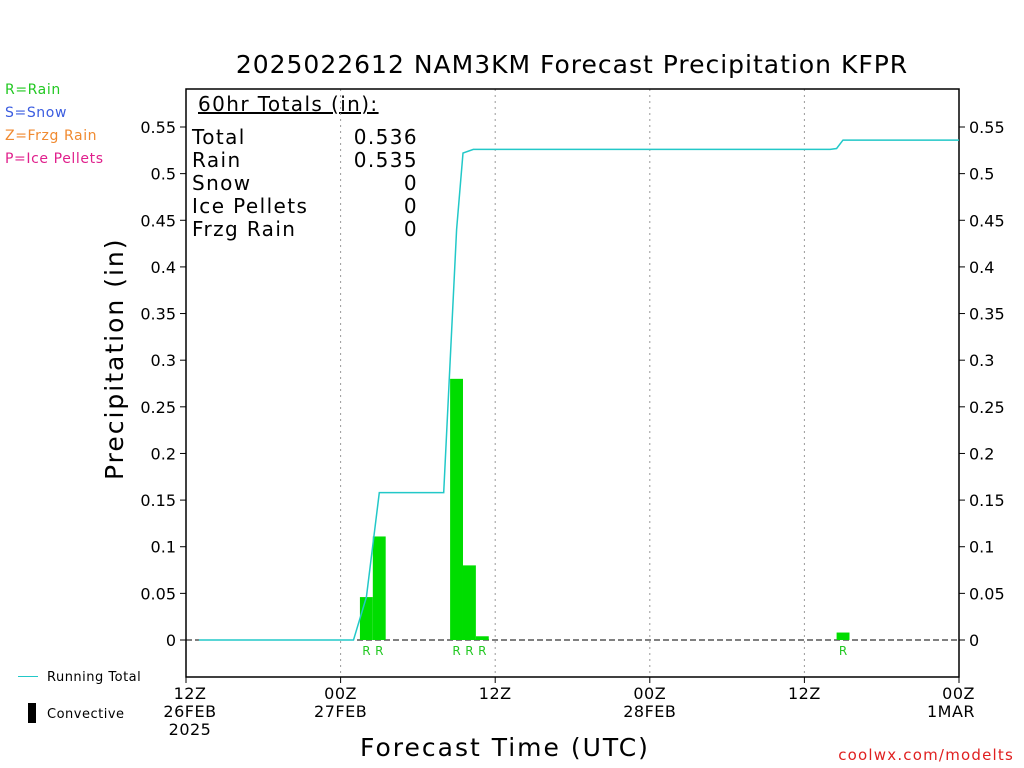  What do you see at coordinates (987, 593) in the screenshot?
I see `y-tick-label-right: 0.05` at bounding box center [987, 593].